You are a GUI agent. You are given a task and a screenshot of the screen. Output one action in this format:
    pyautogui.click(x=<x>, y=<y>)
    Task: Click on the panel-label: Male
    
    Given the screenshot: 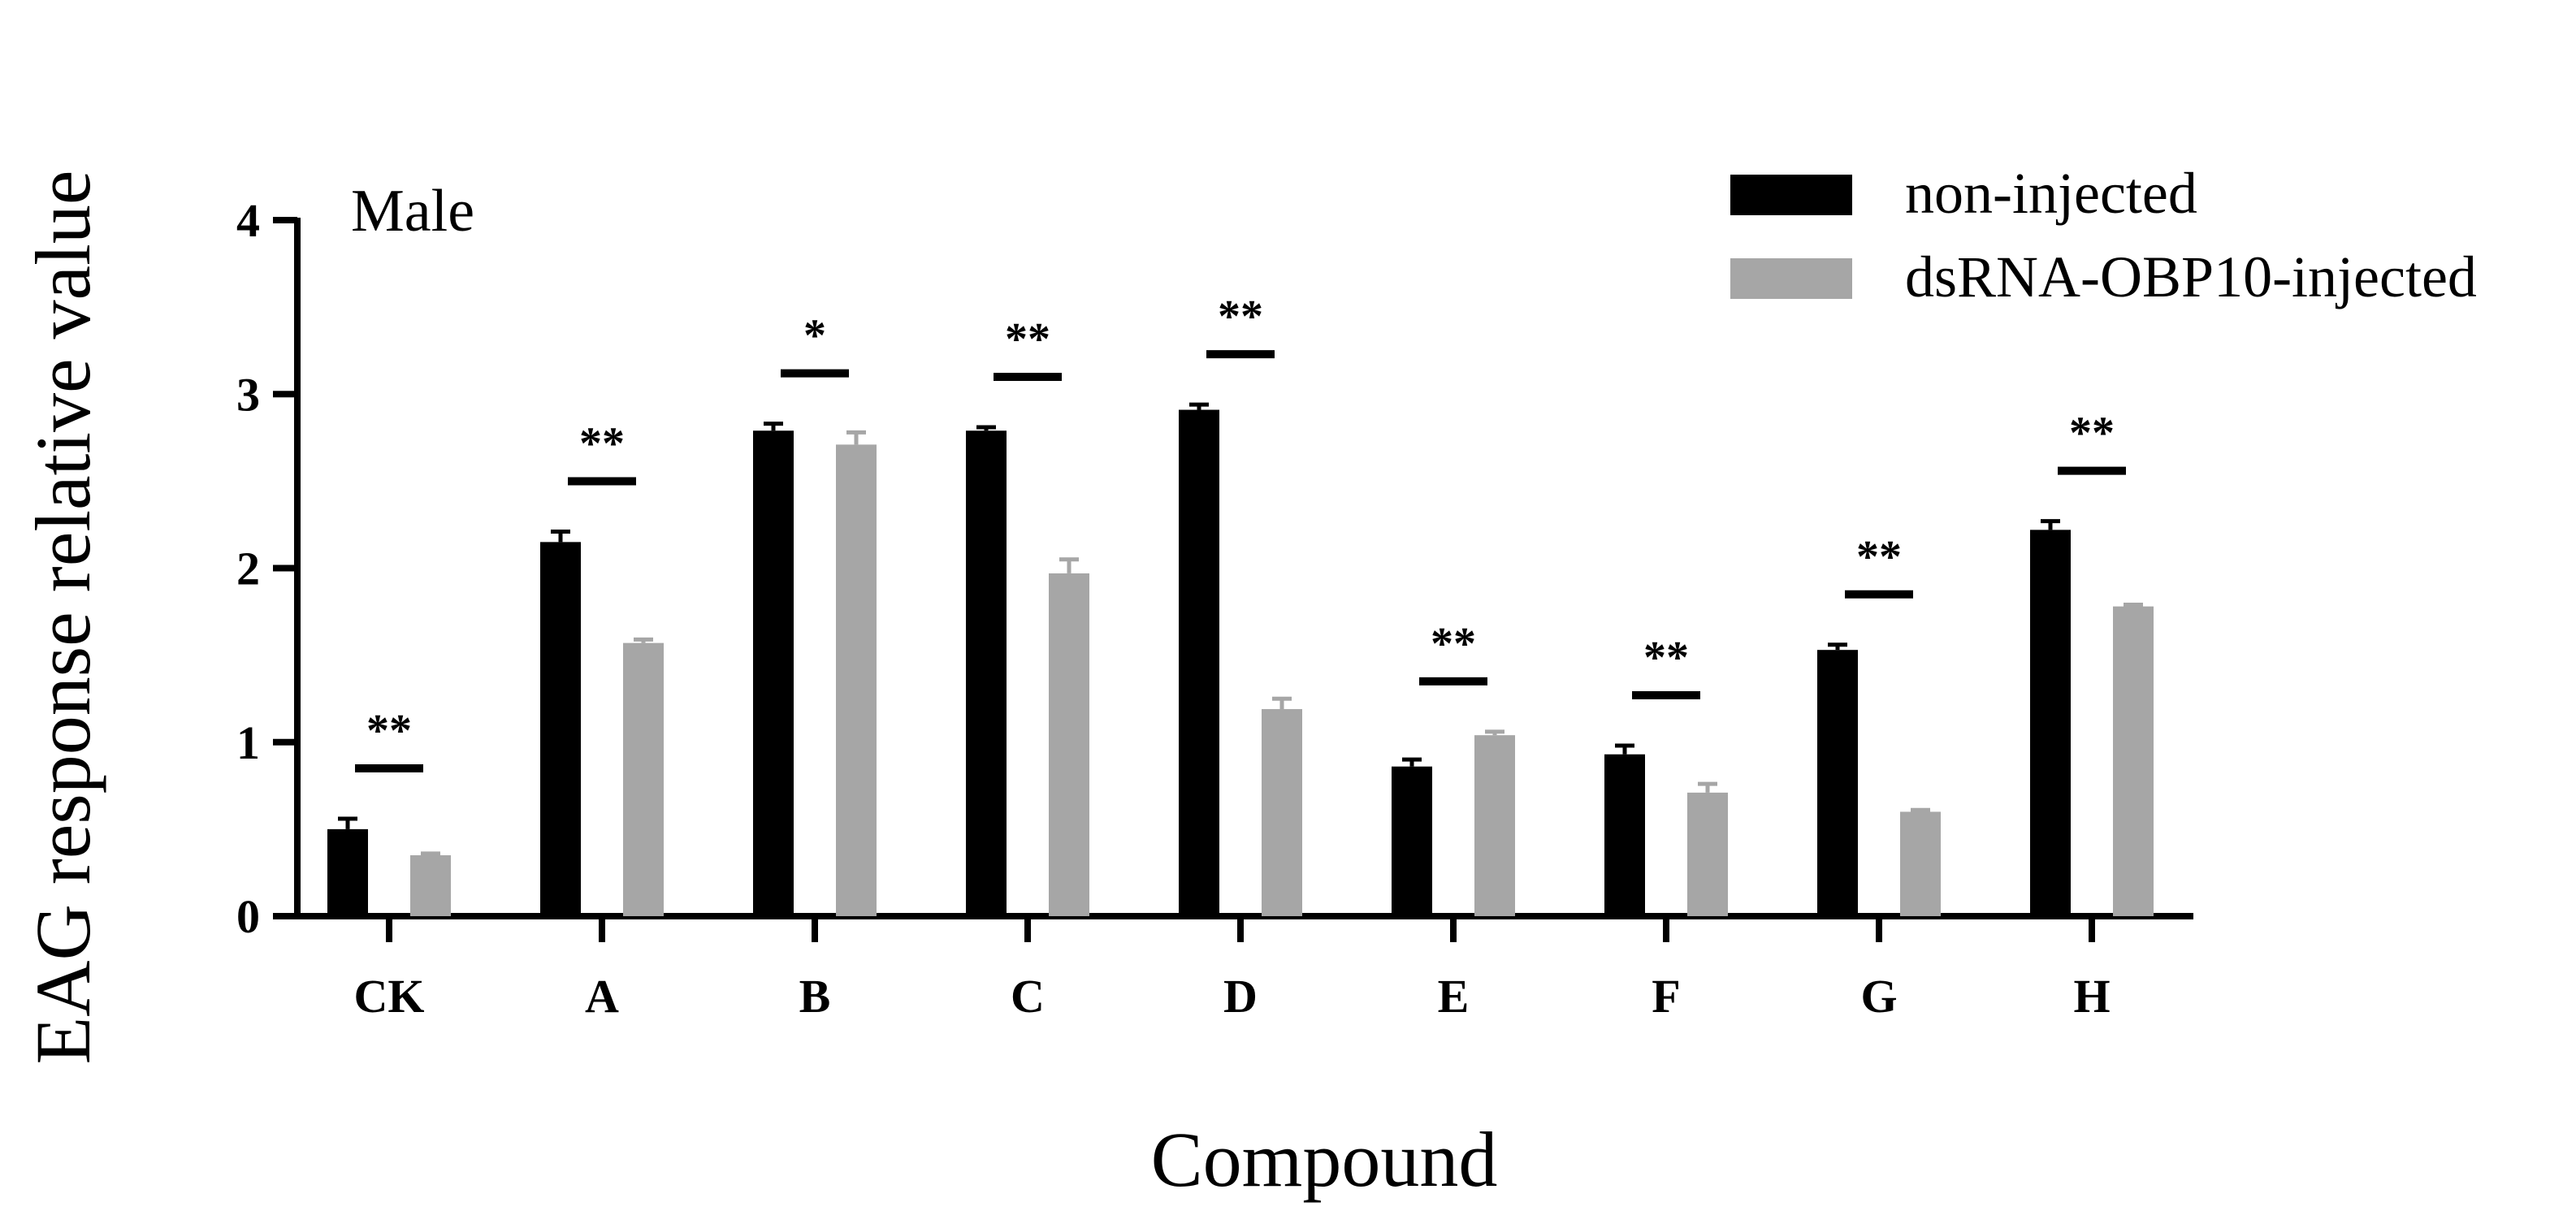 What is the action you would take?
    pyautogui.click(x=412, y=211)
    